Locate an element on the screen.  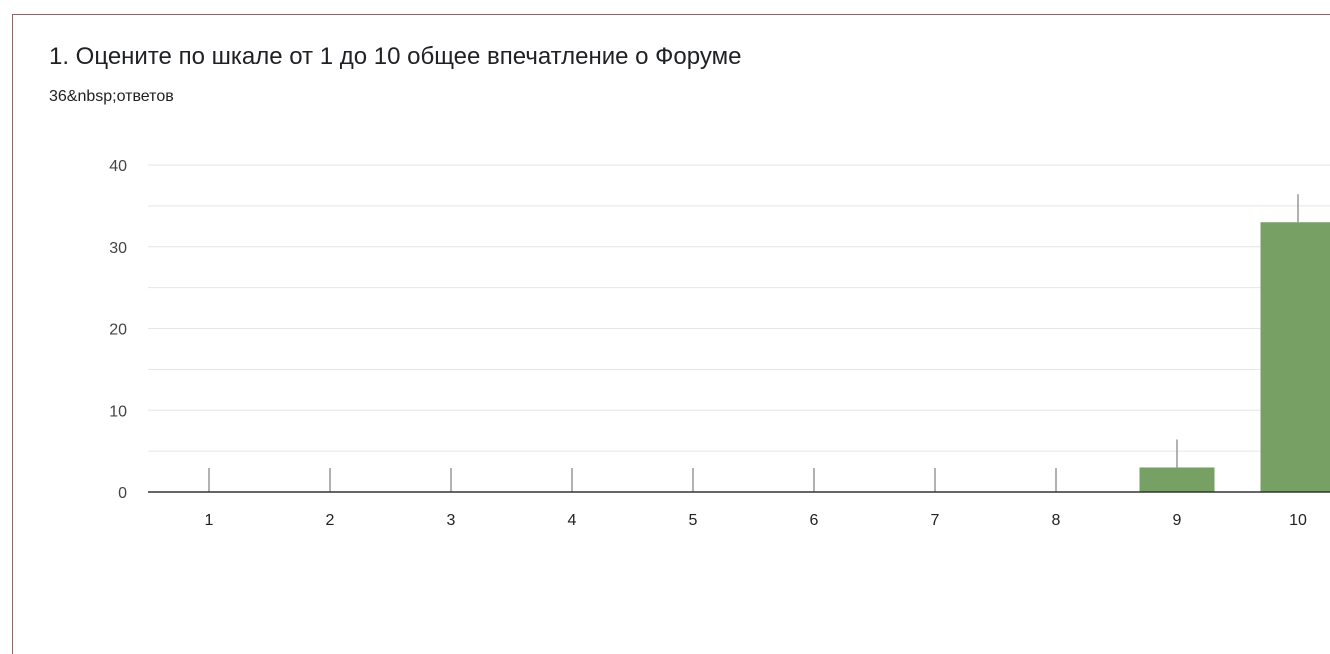
x-tick-label: 2 is located at coordinates (330, 520).